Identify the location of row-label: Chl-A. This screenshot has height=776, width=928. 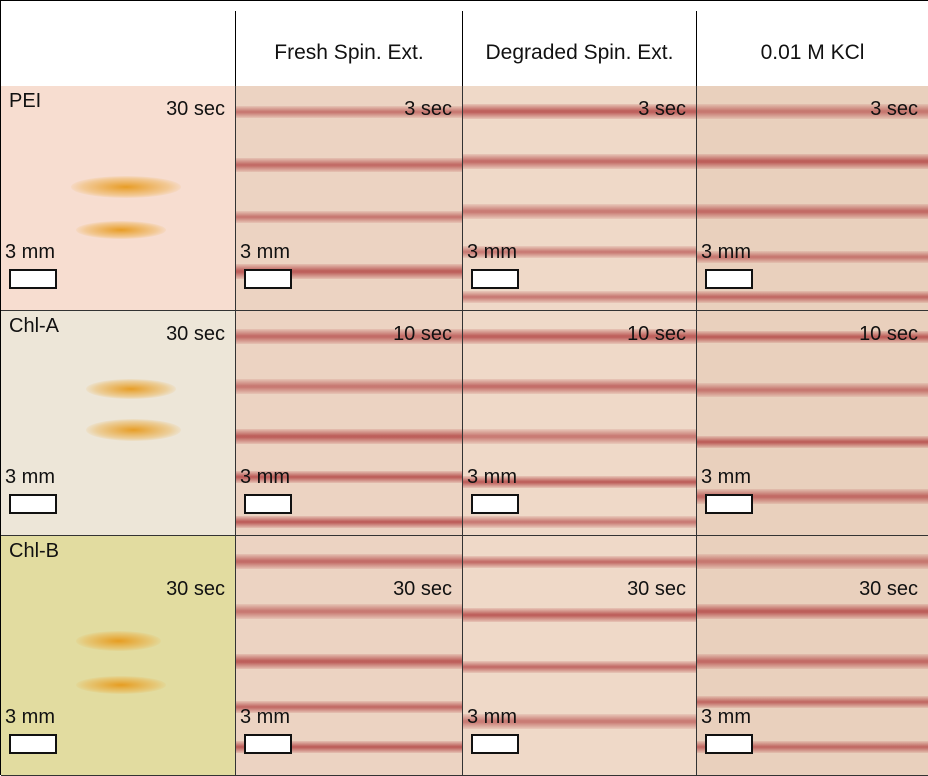
(34, 326).